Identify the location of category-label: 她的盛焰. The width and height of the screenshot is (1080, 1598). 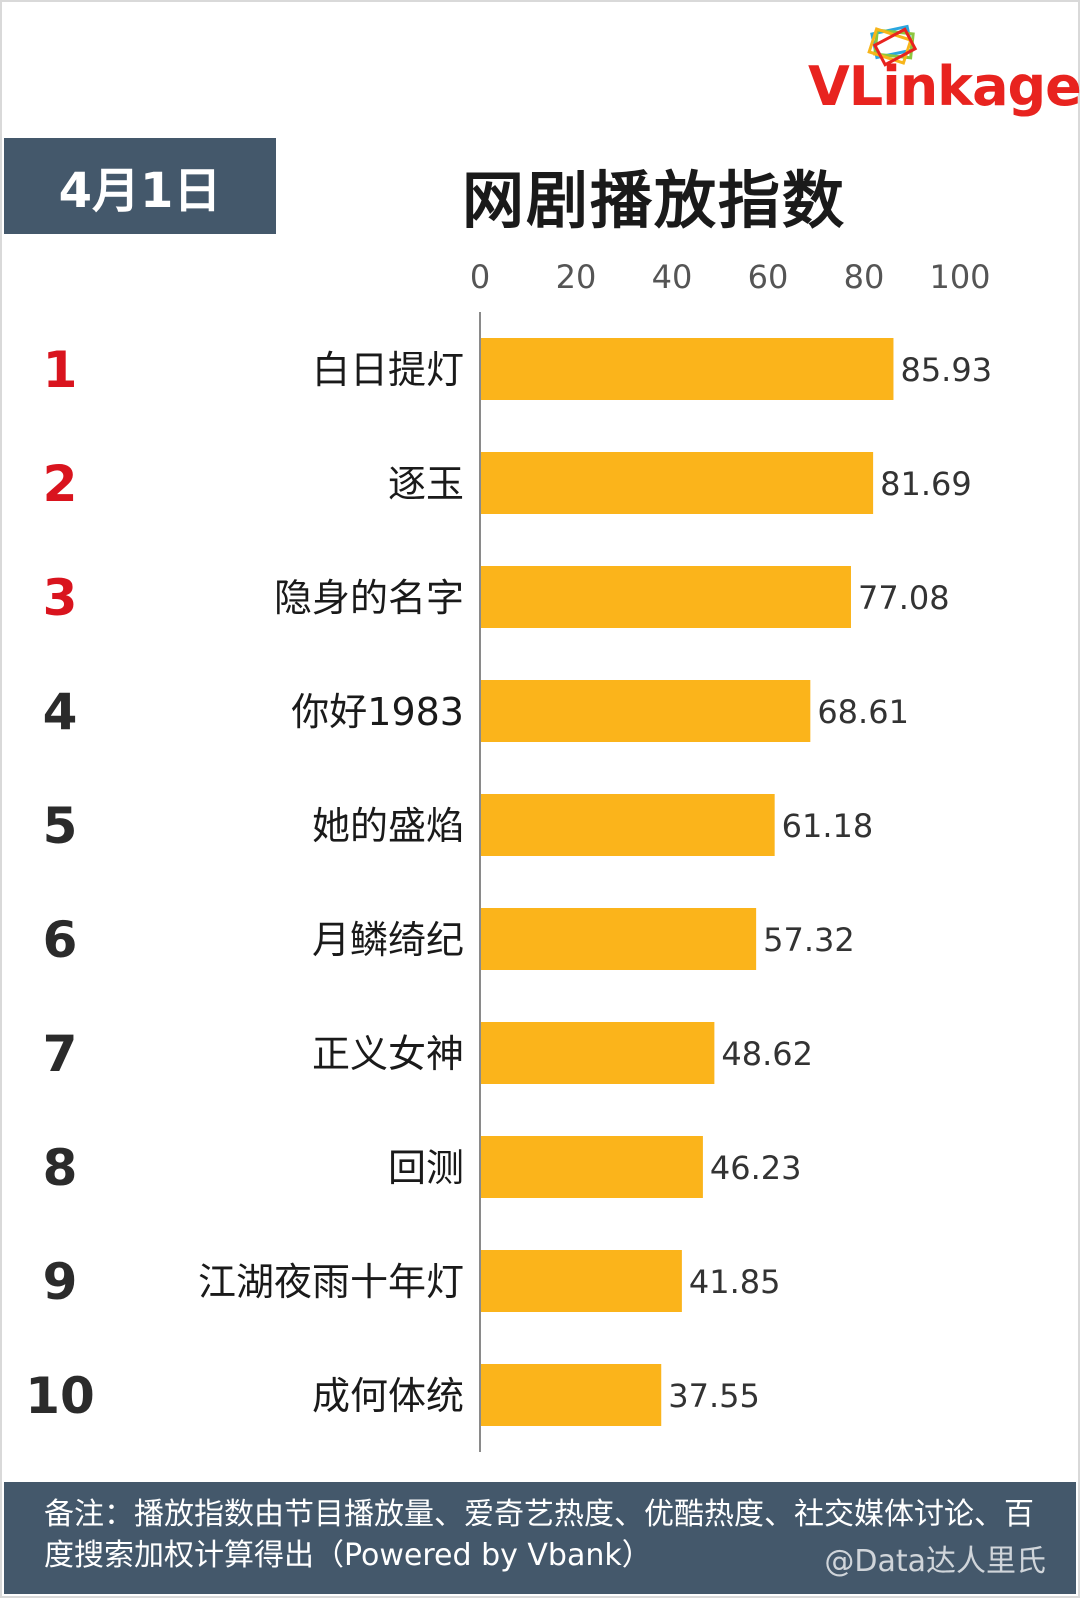
(388, 826).